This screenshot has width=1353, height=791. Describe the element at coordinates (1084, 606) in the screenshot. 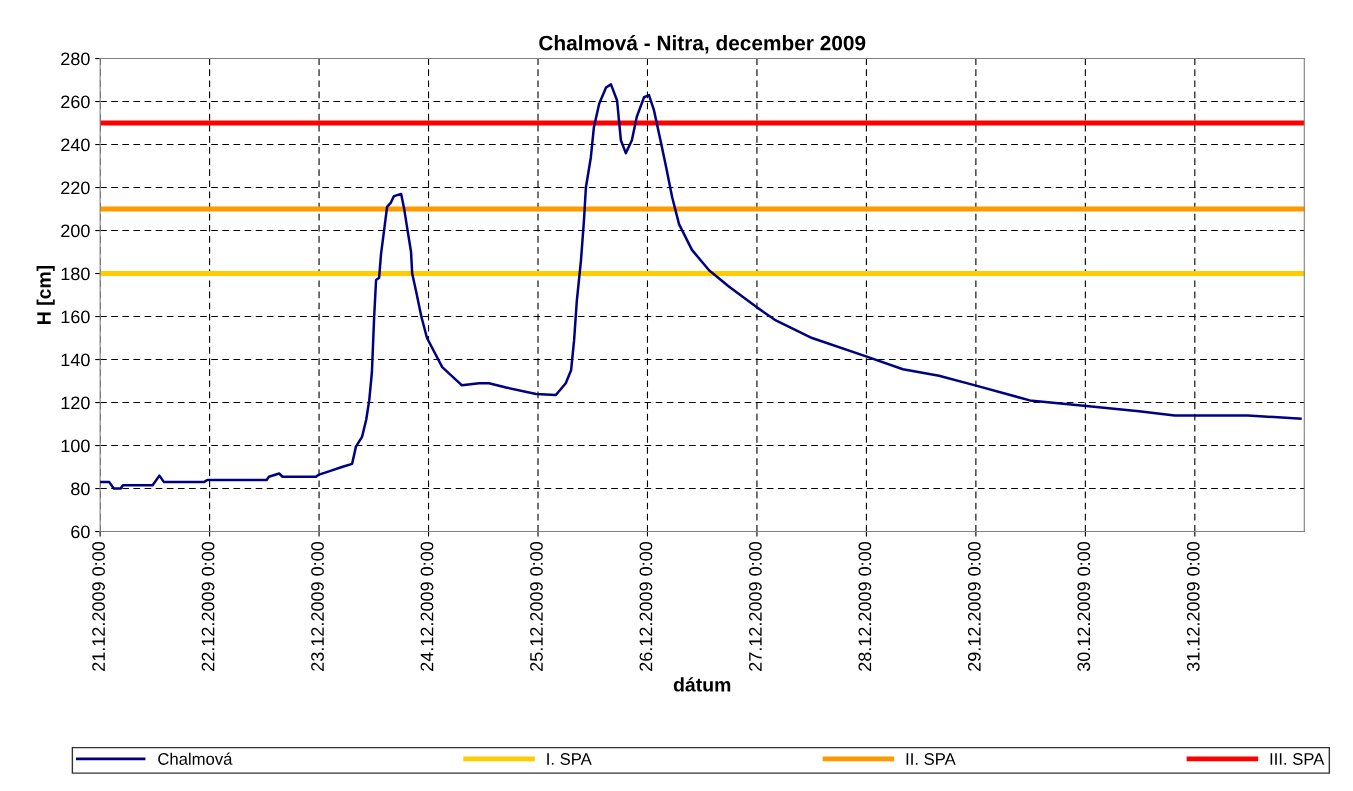

I see `x-tick-label: 30.12.2009 0:00` at that location.